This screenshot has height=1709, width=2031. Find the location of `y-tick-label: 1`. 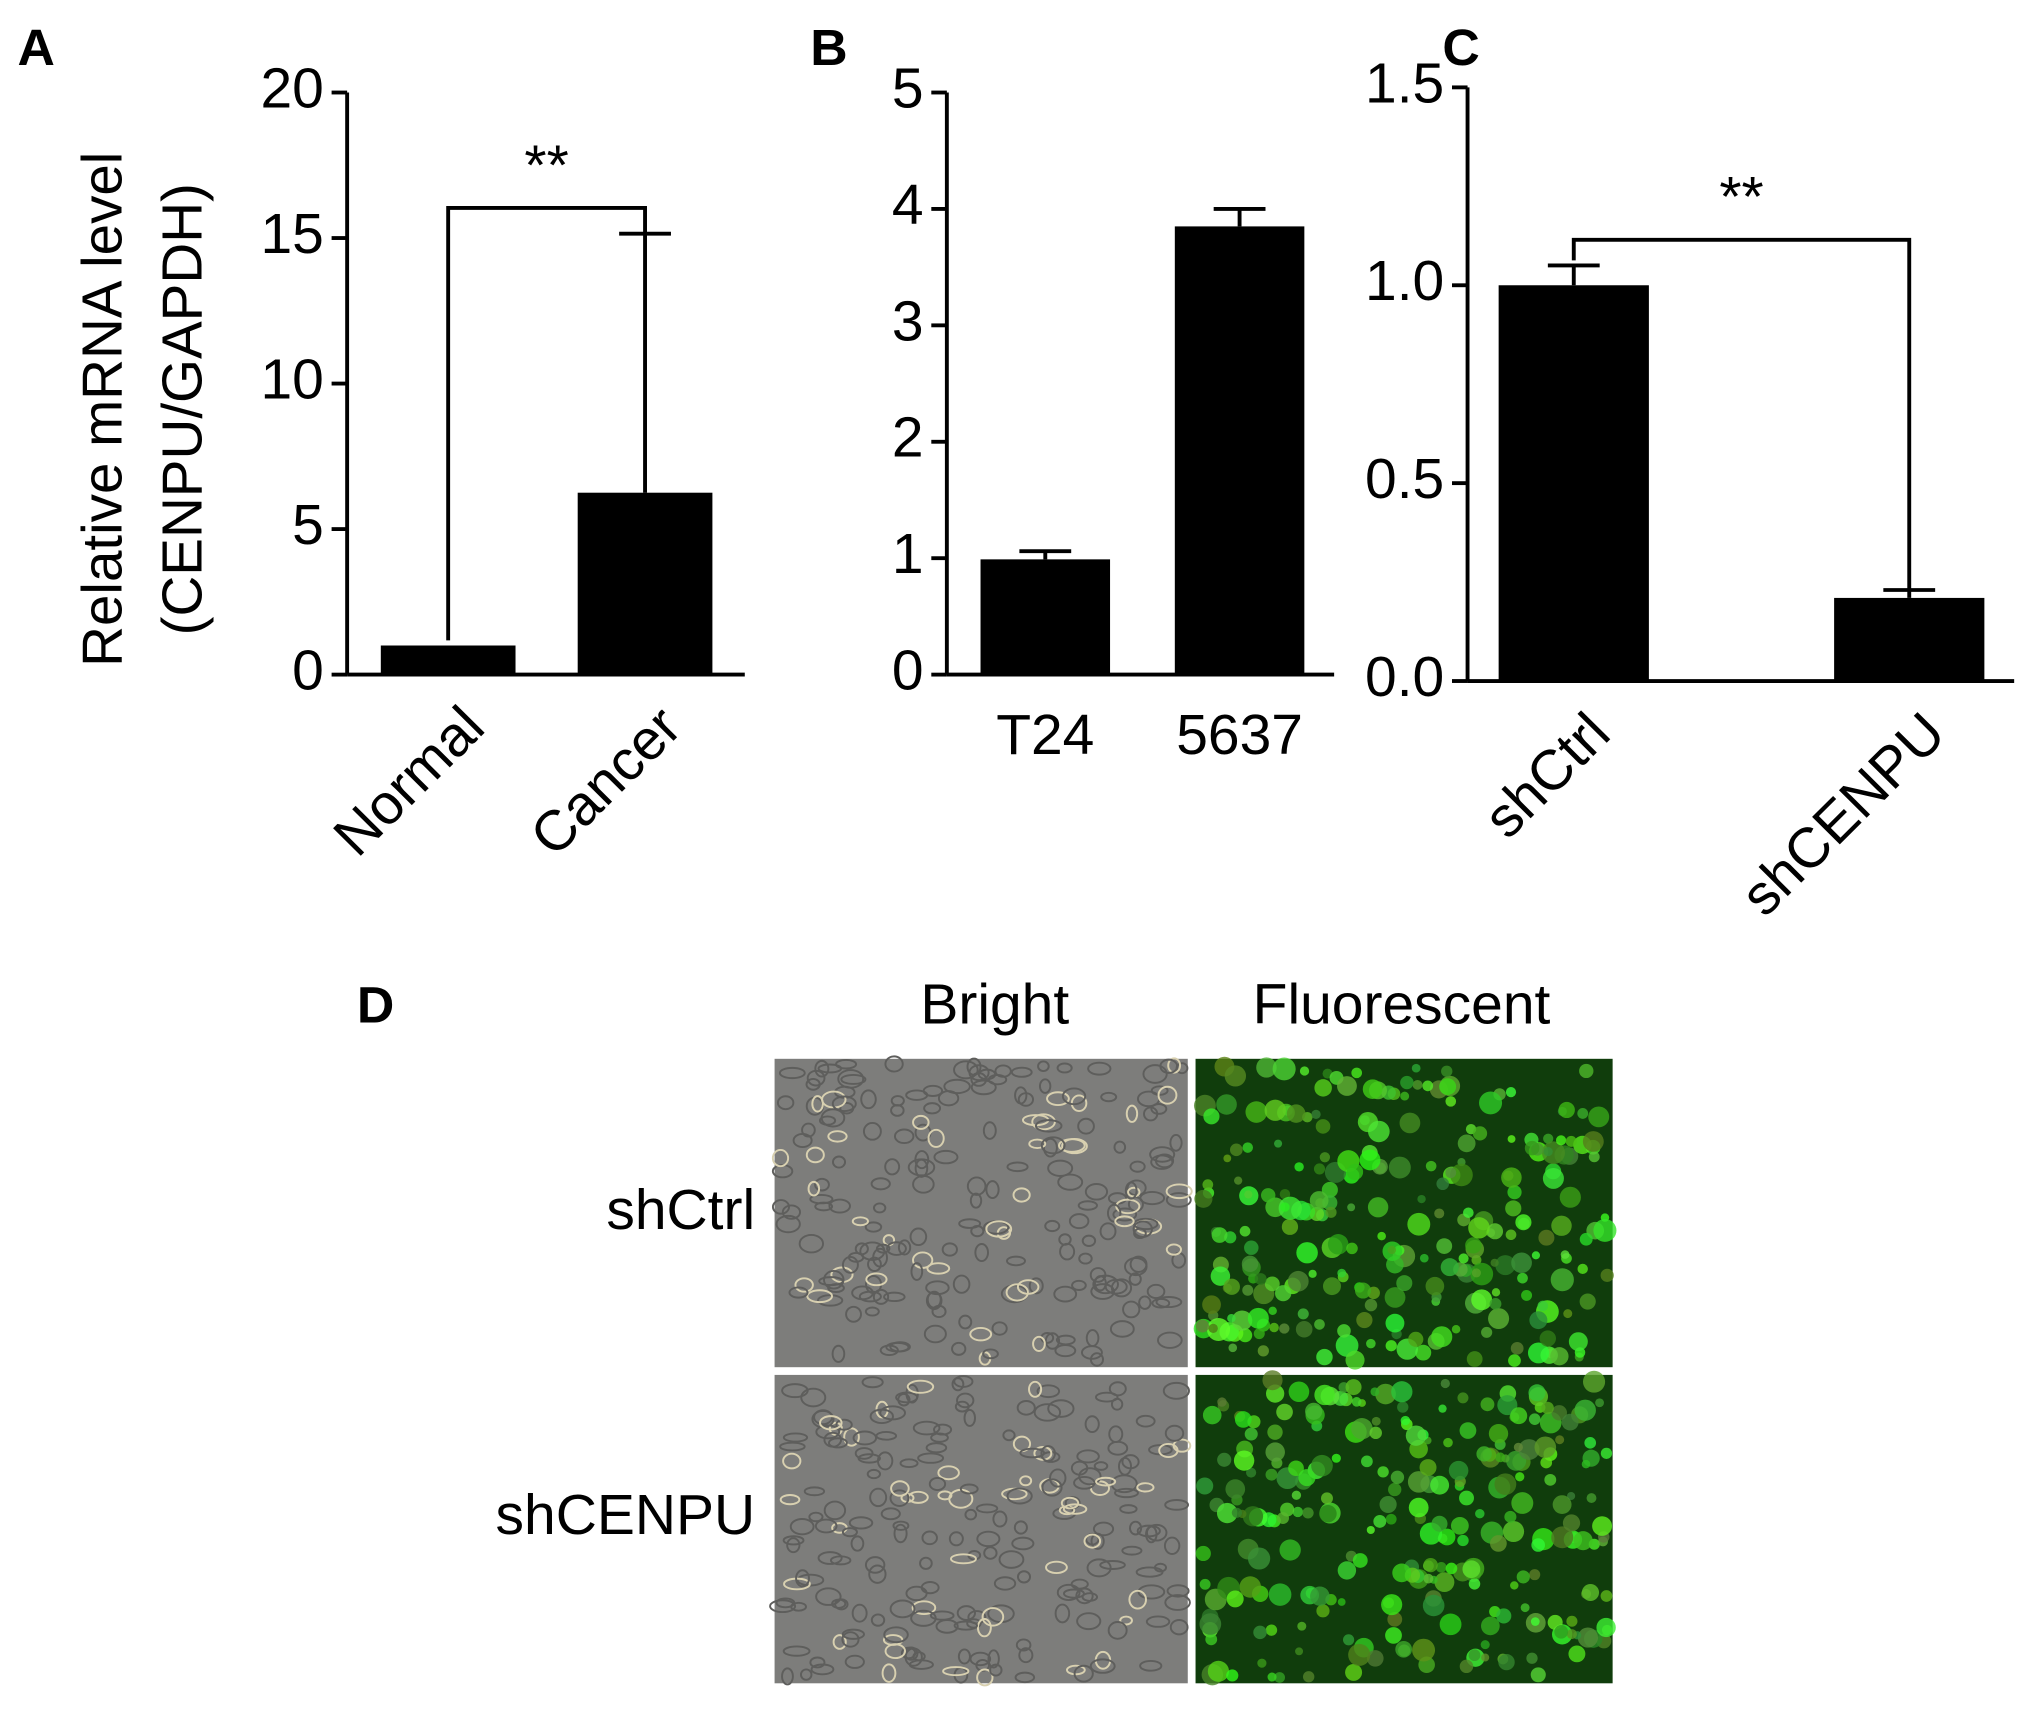

y-tick-label: 1 is located at coordinates (908, 554).